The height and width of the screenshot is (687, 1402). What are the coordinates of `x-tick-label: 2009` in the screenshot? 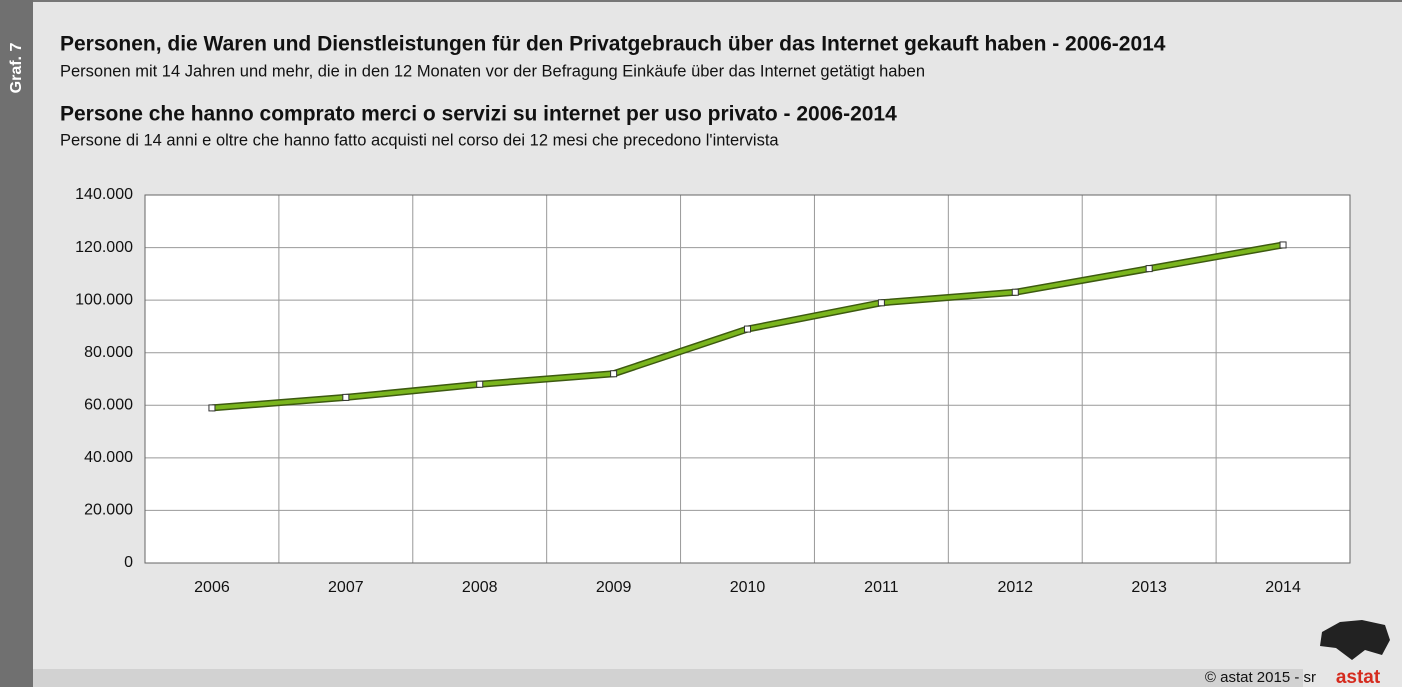 It's located at (614, 587).